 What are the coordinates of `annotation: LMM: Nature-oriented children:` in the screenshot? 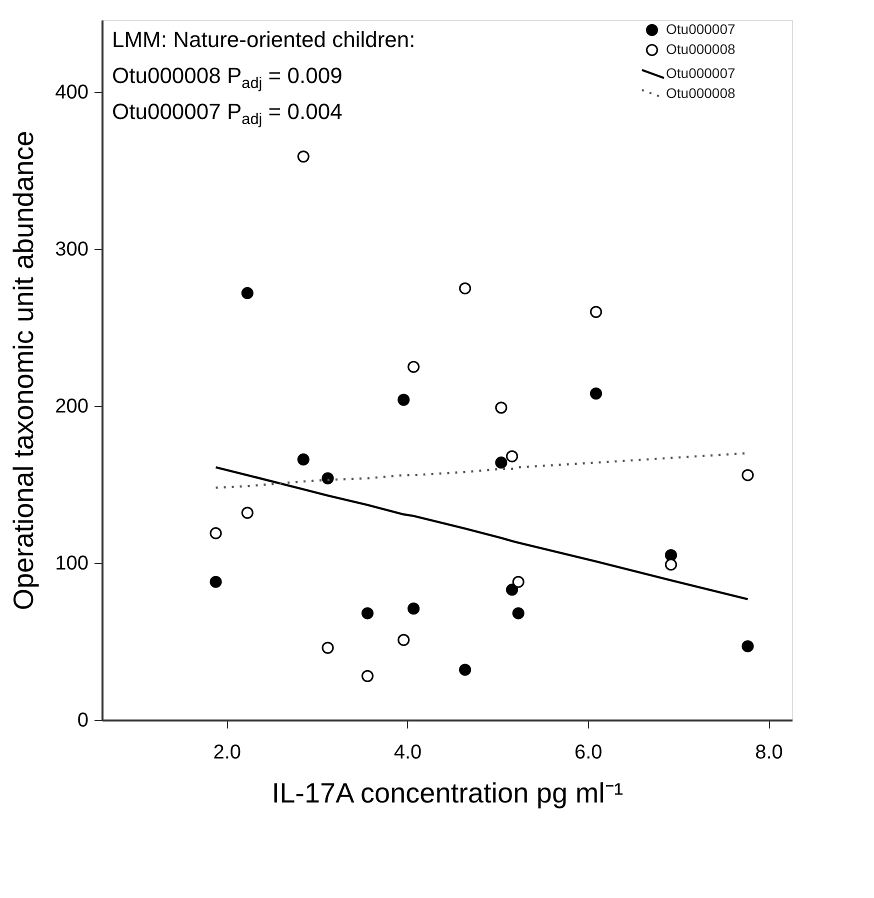 It's located at (264, 39).